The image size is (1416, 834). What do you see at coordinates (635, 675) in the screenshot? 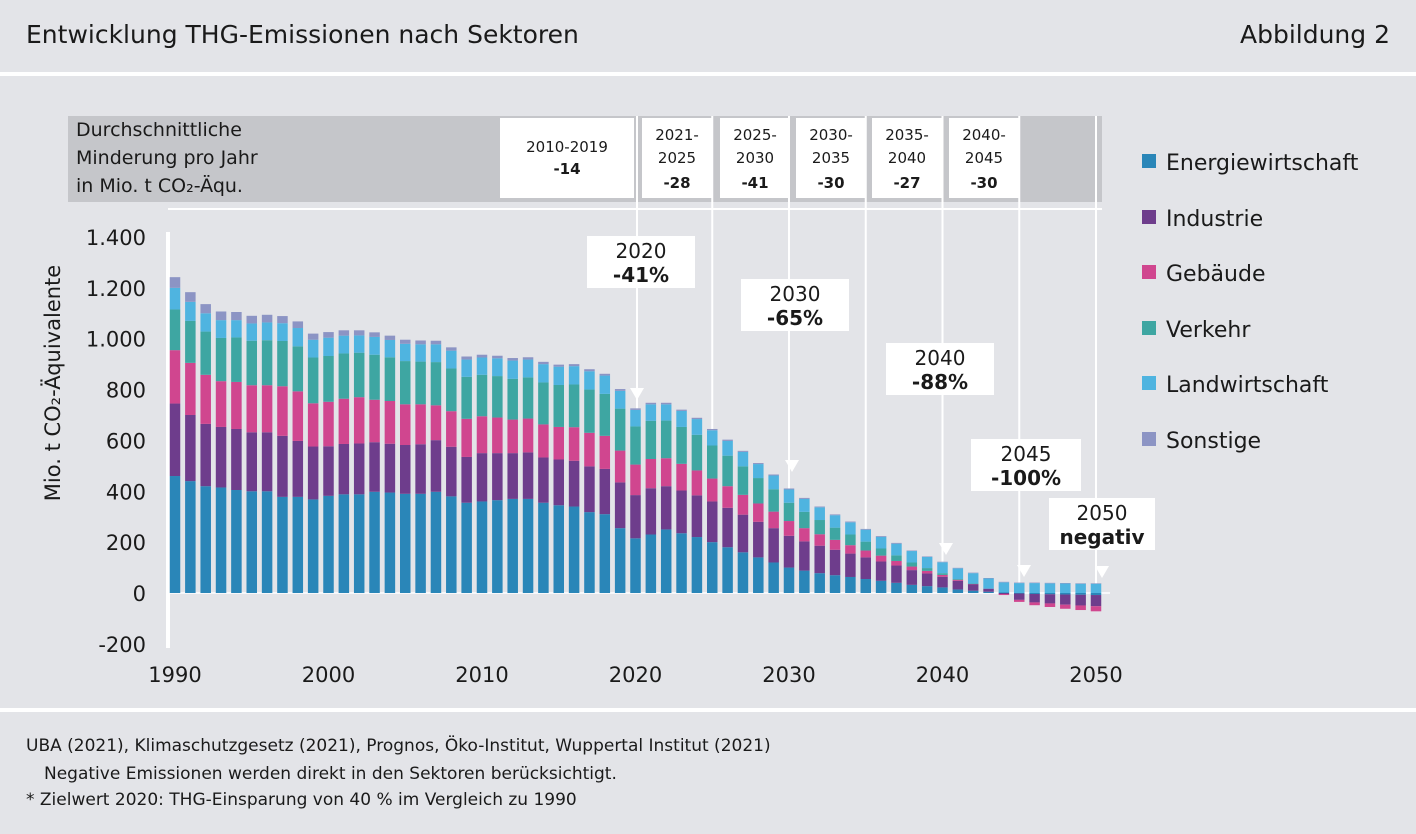
I see `x-tick-label: 2020` at bounding box center [635, 675].